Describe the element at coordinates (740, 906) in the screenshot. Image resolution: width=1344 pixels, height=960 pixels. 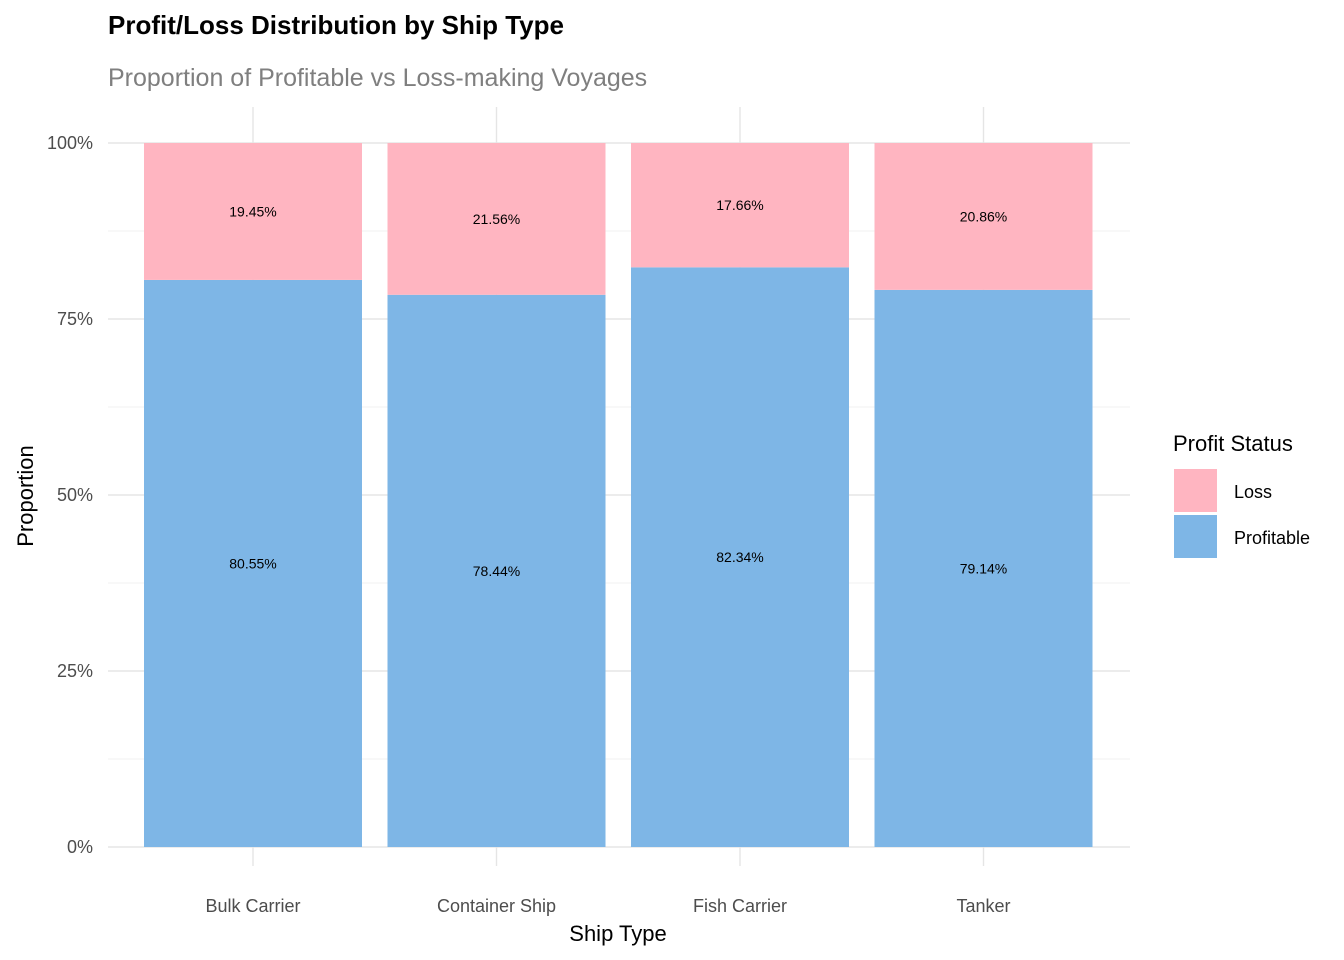
I see `x-tick-label: Fish Carrier` at that location.